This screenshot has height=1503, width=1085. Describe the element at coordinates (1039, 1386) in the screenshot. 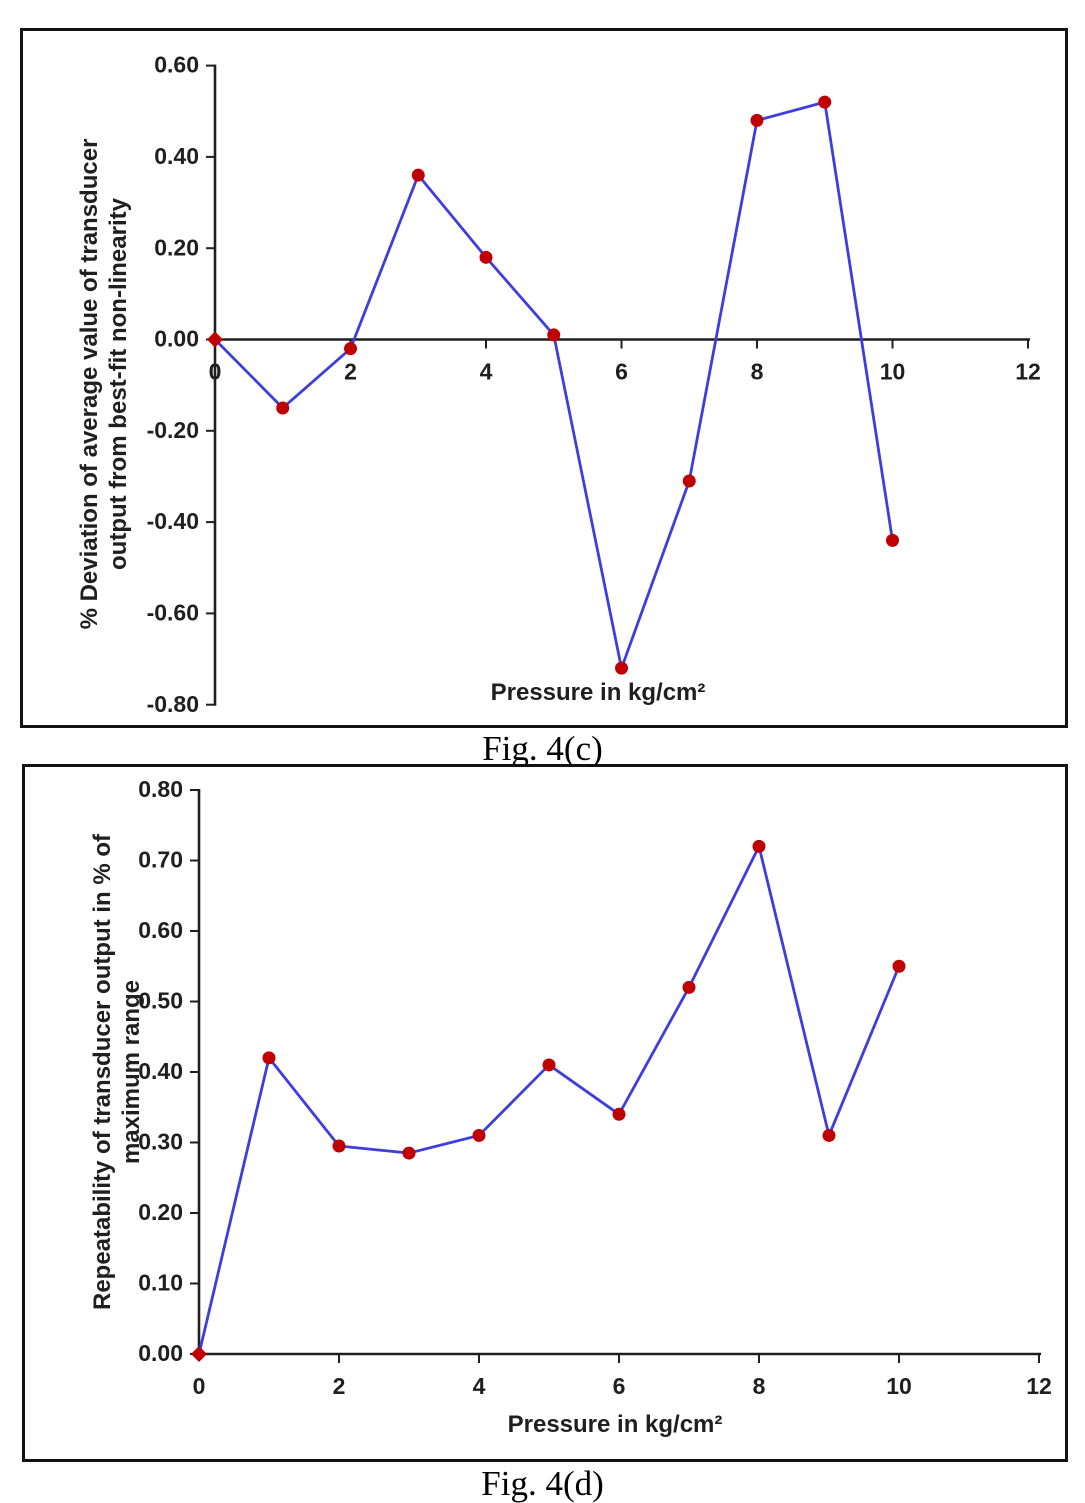

I see `fig4d-x-tick-label: 12` at that location.